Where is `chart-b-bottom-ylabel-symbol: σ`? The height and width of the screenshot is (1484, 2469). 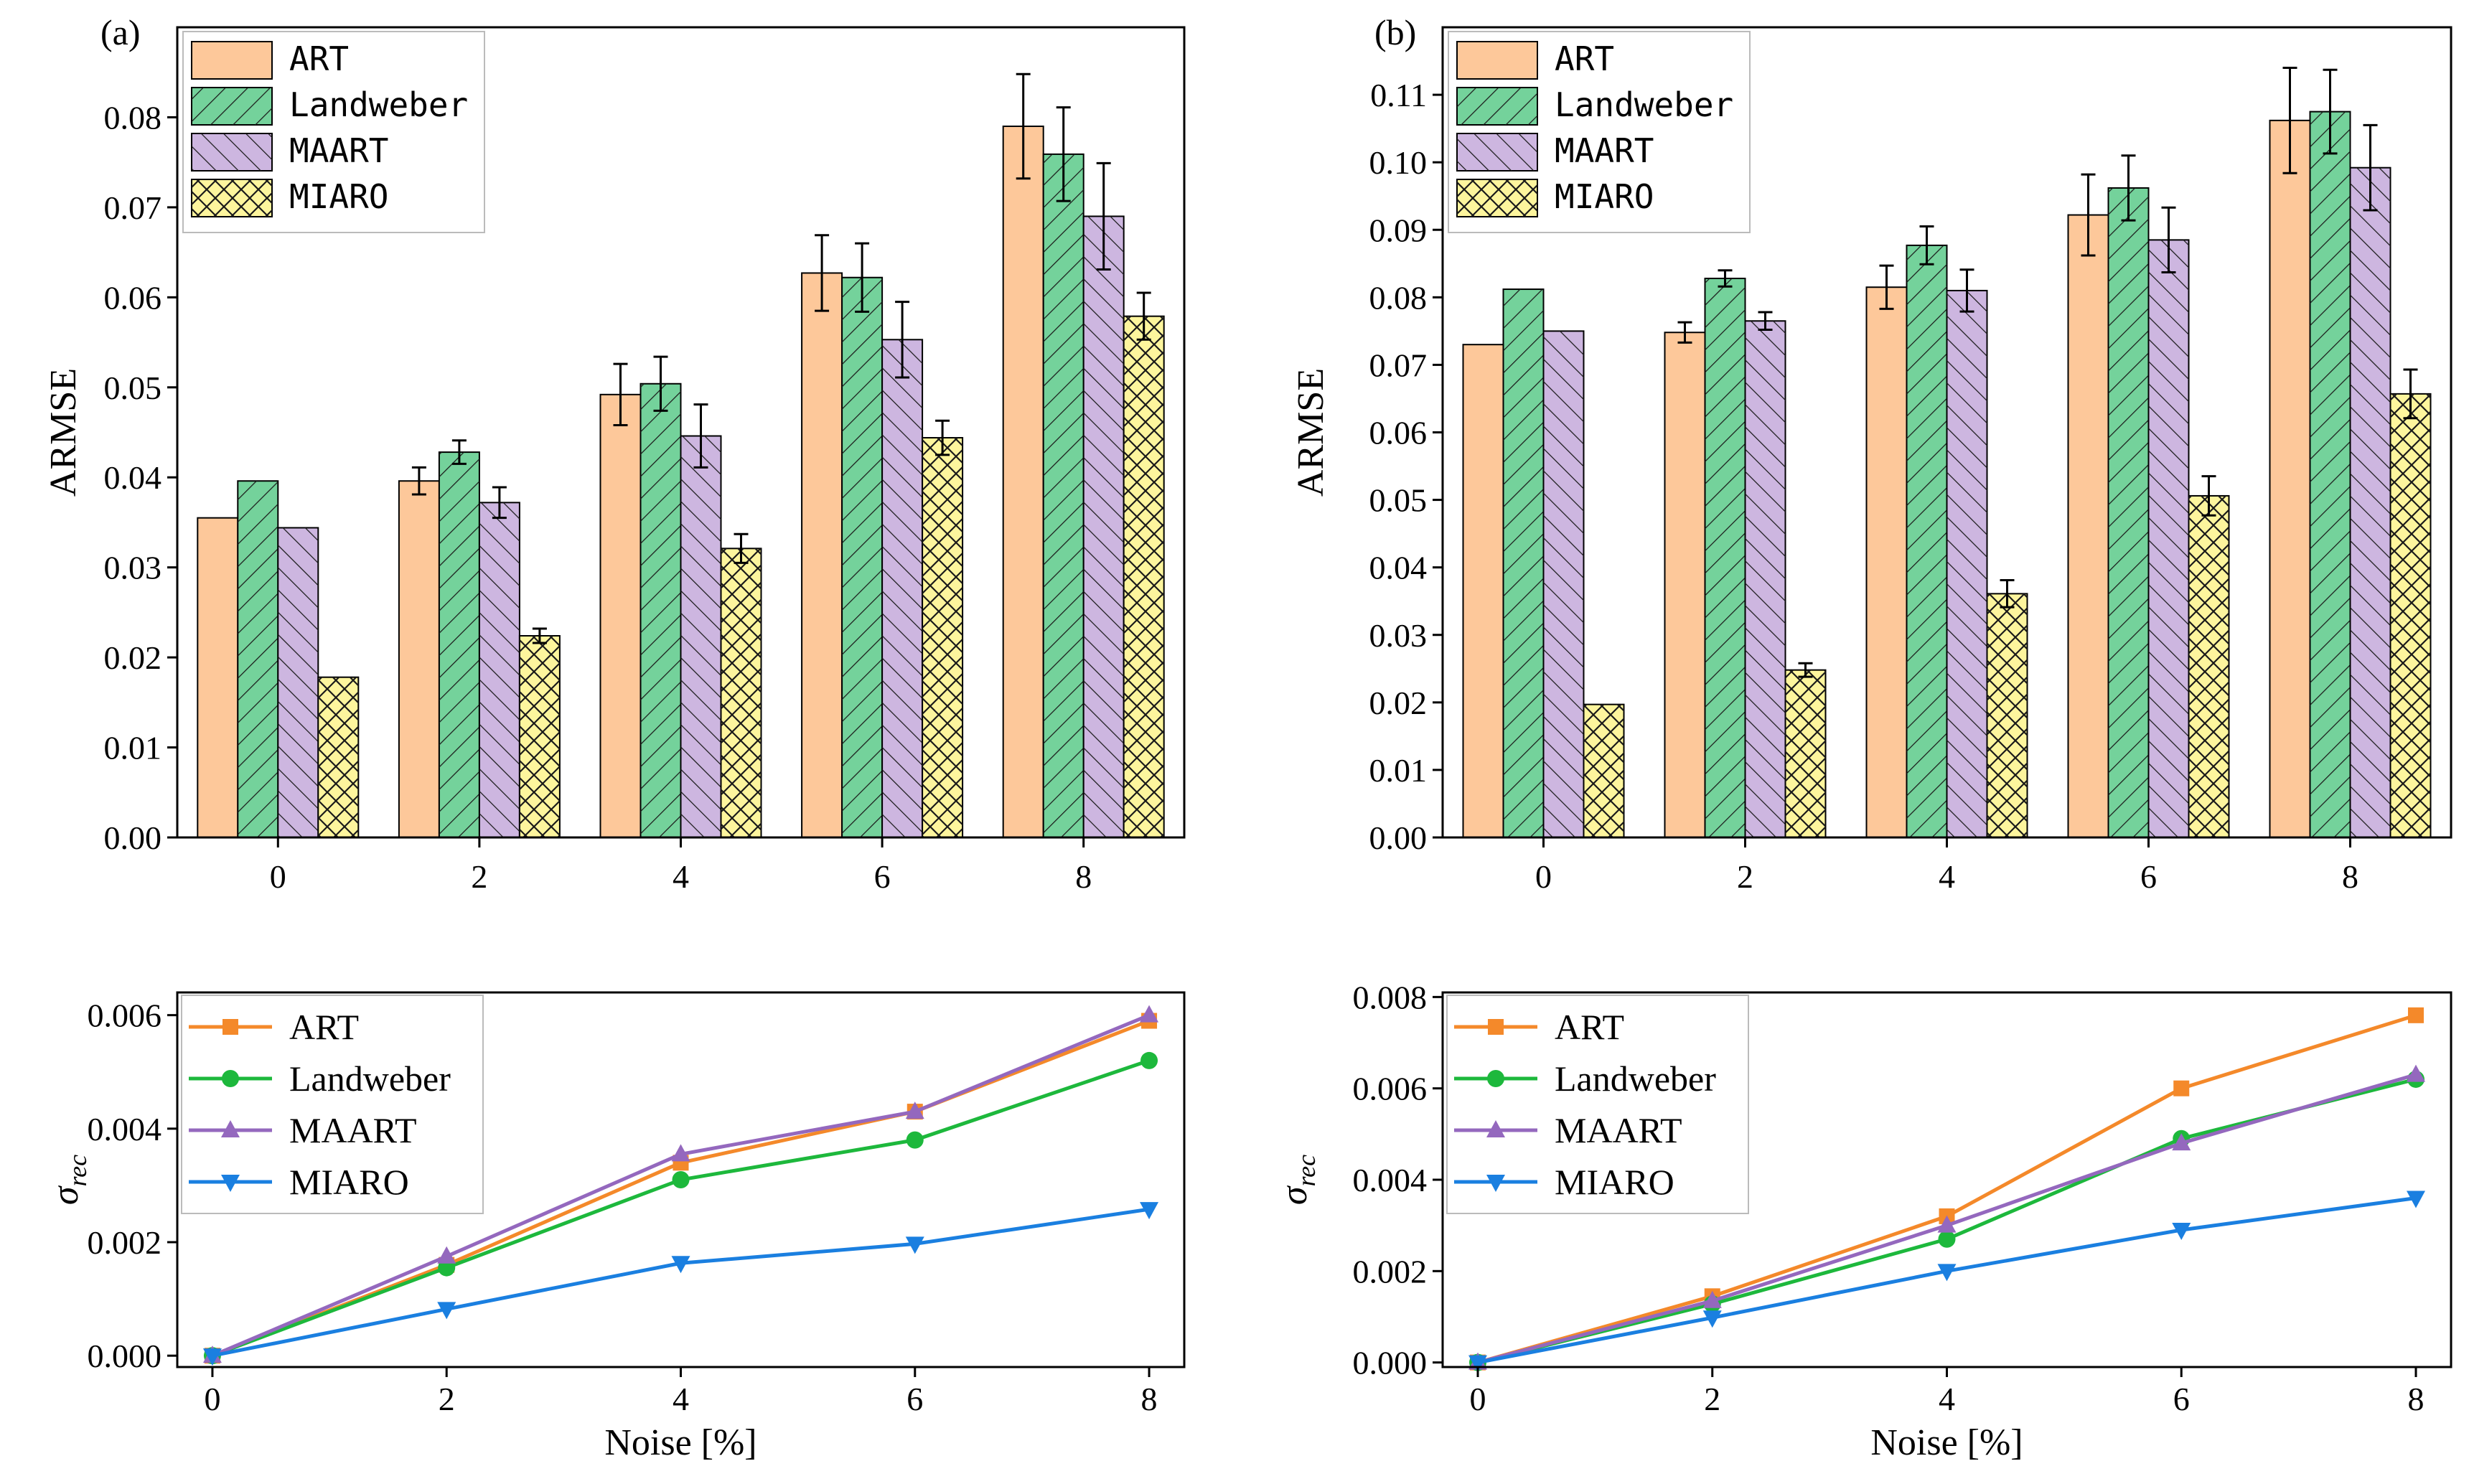
chart-b-bottom-ylabel-symbol: σ is located at coordinates (1294, 1195).